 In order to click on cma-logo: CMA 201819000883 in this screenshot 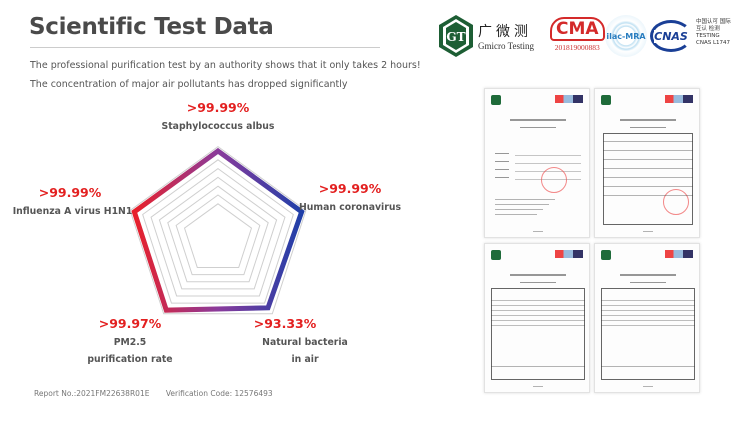, I will do `click(577, 34)`.